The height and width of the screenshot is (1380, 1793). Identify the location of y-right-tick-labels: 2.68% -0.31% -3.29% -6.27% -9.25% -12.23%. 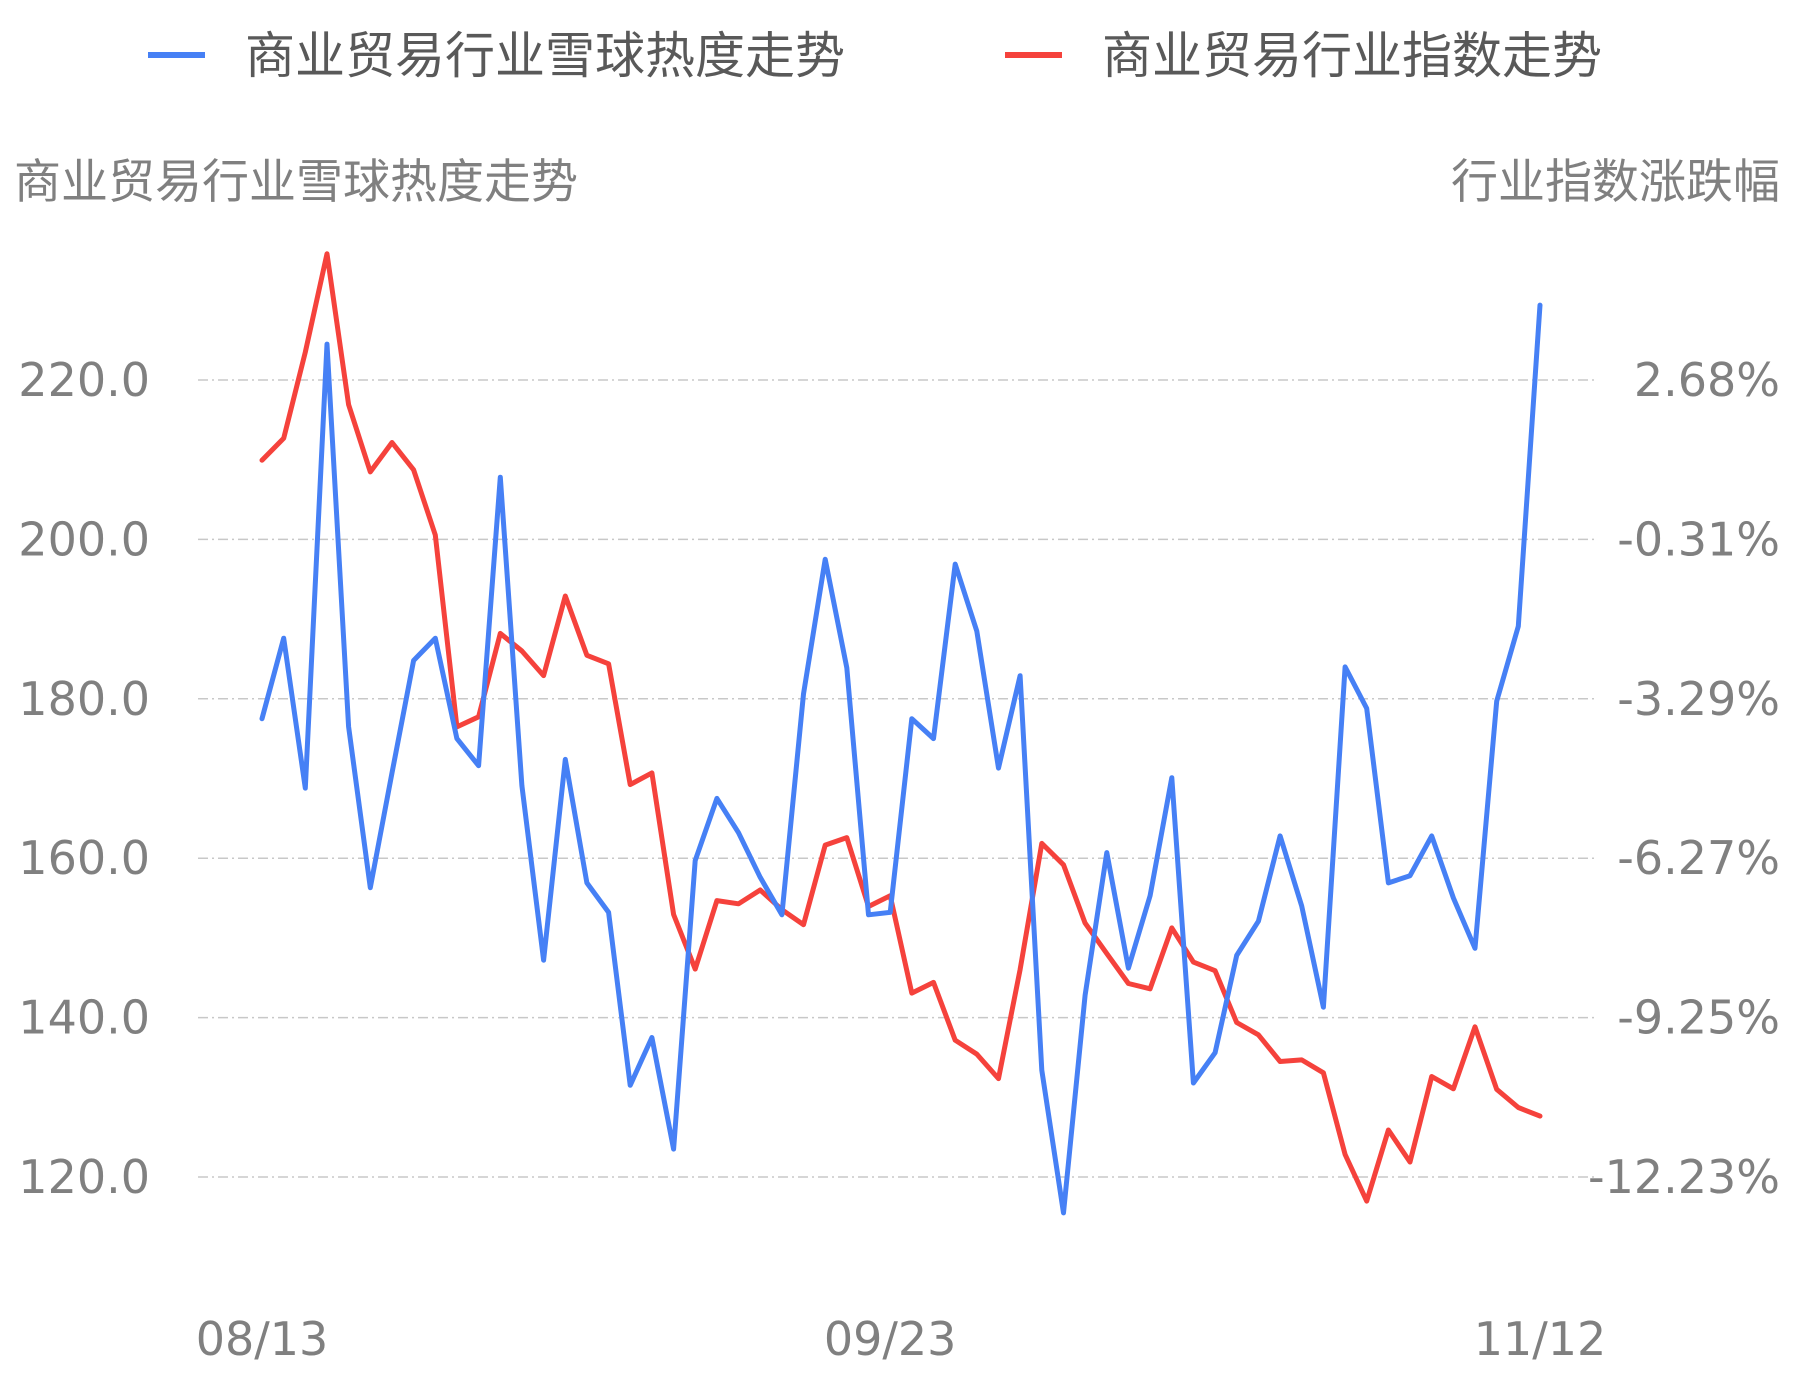
(1684, 778).